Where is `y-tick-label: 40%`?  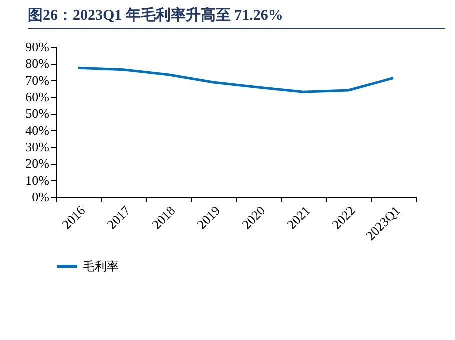 y-tick-label: 40% is located at coordinates (38, 130).